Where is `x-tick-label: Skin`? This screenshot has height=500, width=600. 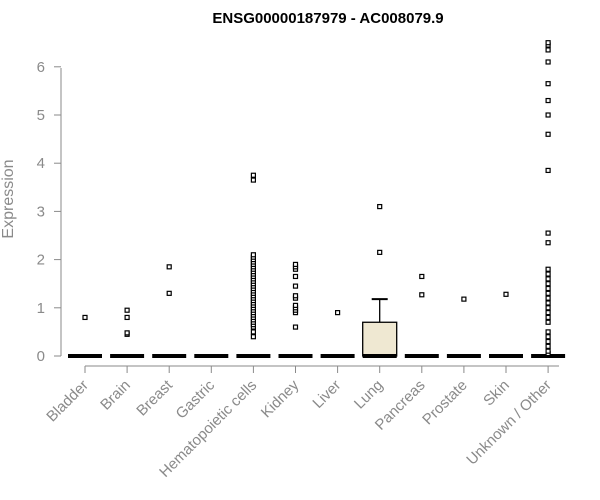 x-tick-label: Skin is located at coordinates (496, 393).